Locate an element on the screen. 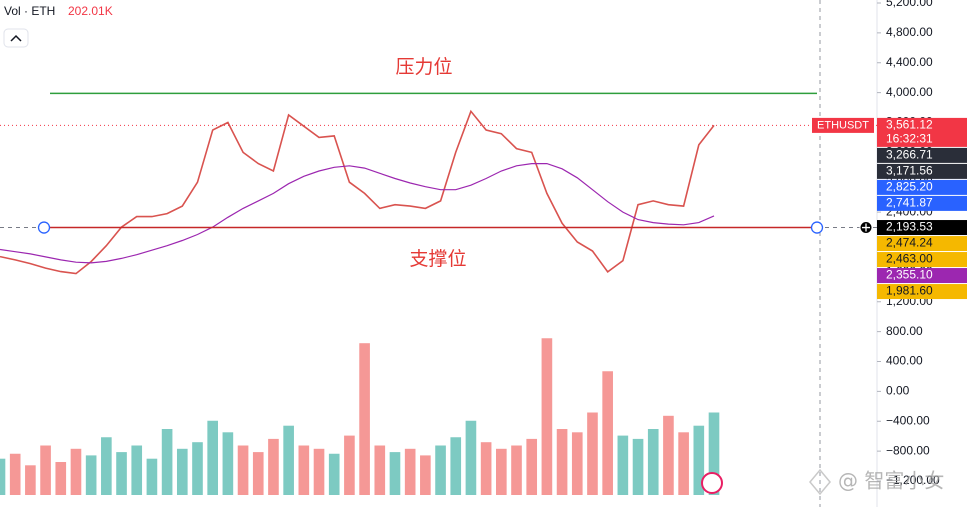 This screenshot has height=507, width=967. price-tag-label: 3,561.12 is located at coordinates (909, 125).